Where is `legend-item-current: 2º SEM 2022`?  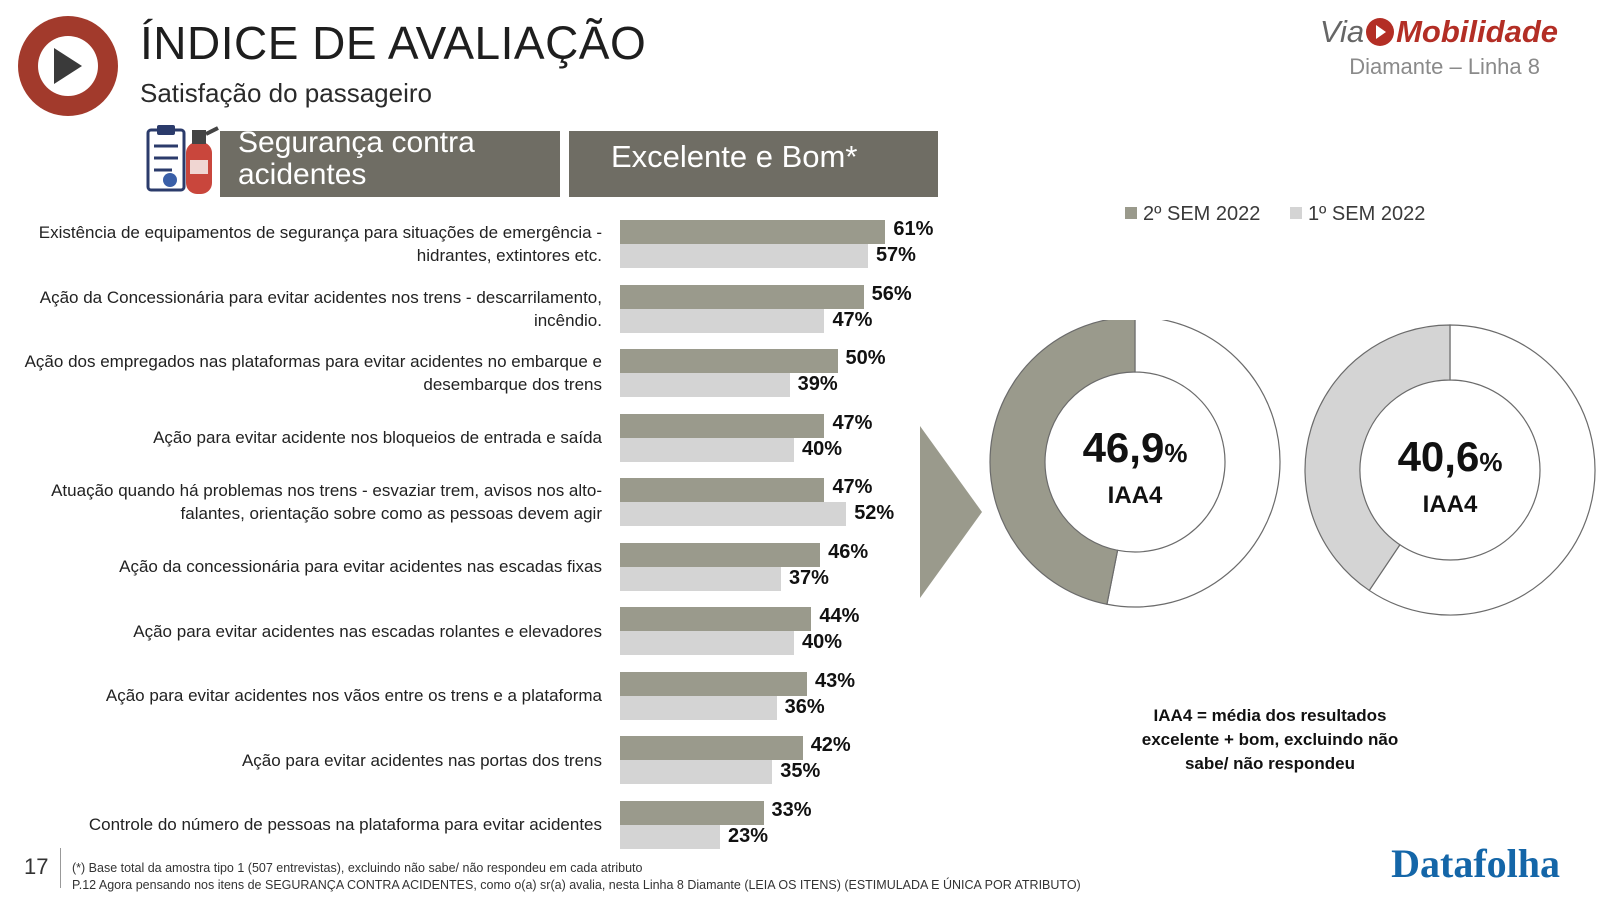
legend-item-current: 2º SEM 2022 is located at coordinates (1192, 214).